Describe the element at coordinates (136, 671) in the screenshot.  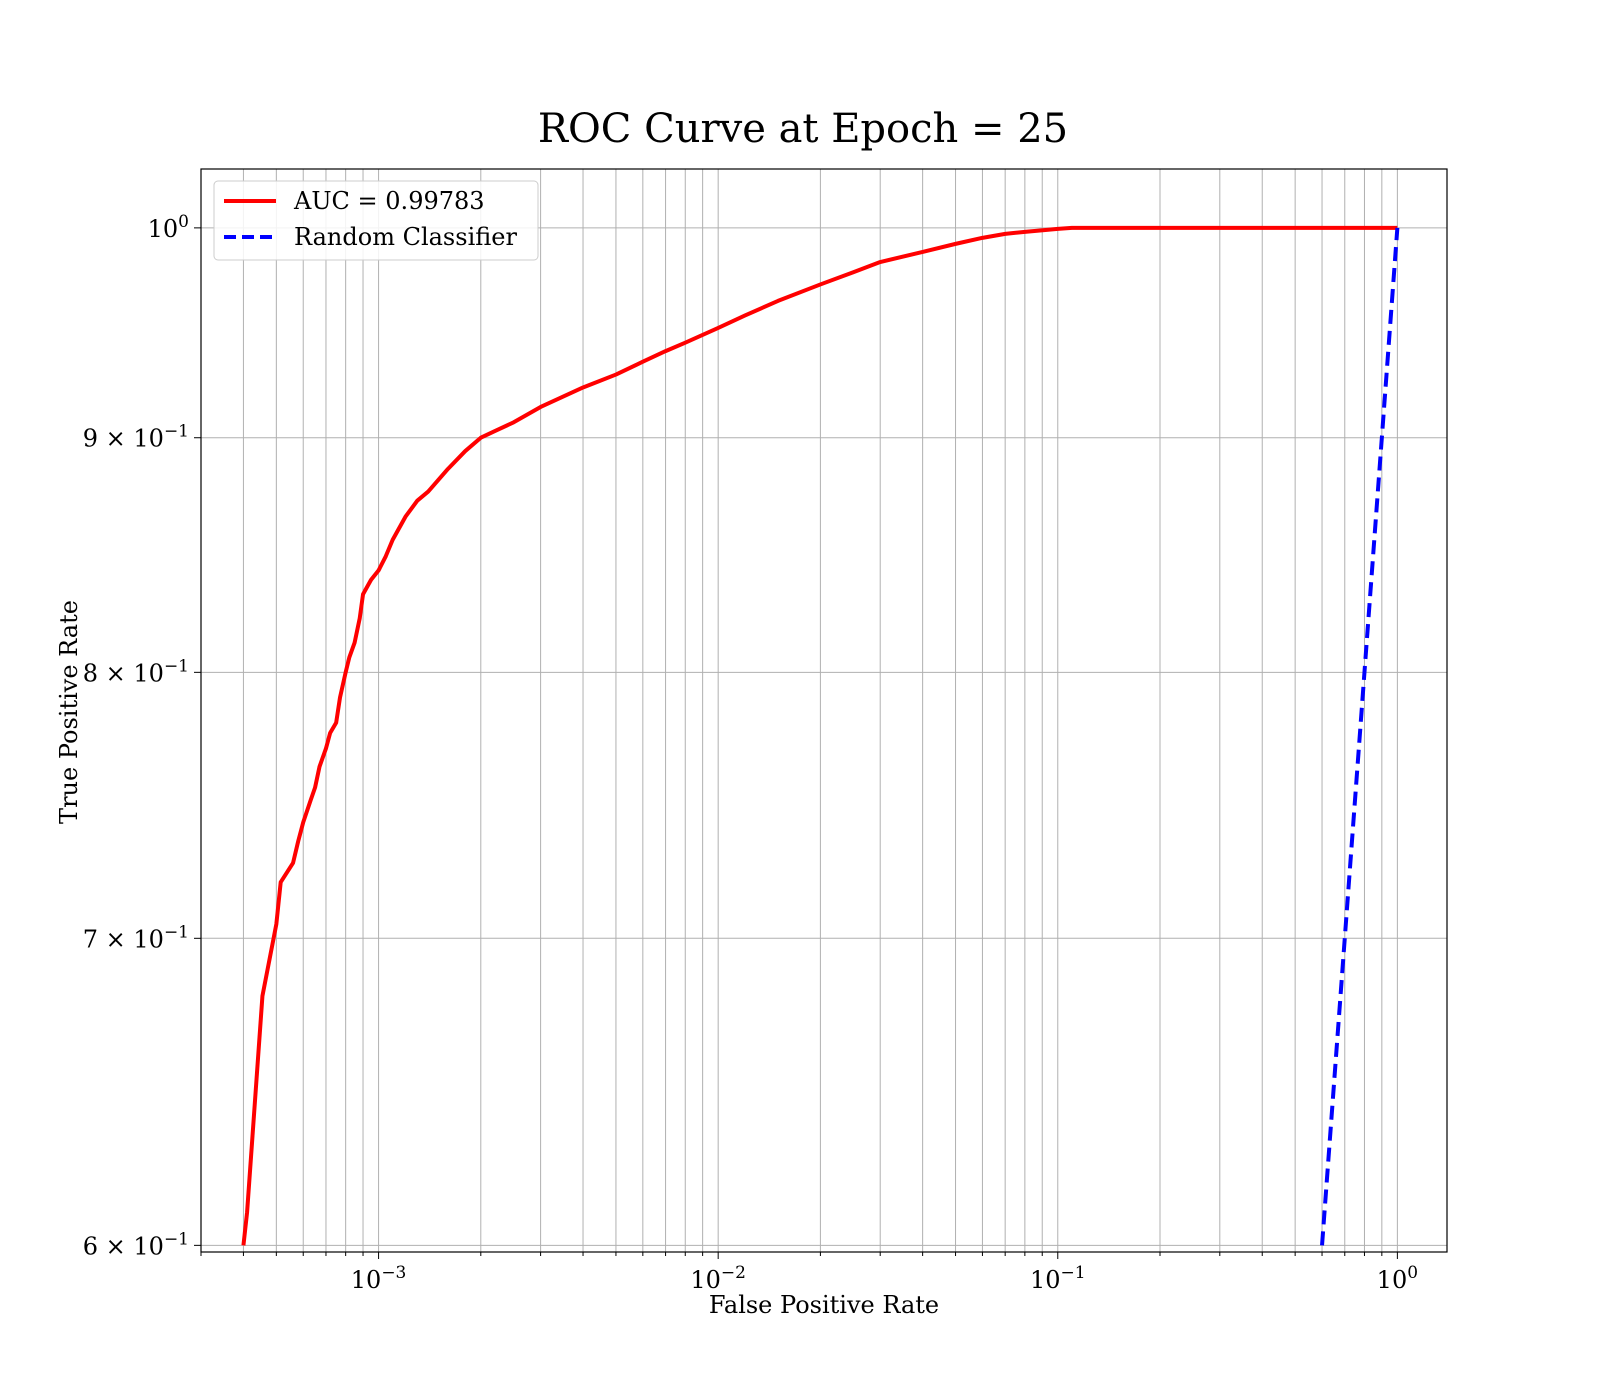
I see `y-tick-label: 8 × 10⁻¹` at that location.